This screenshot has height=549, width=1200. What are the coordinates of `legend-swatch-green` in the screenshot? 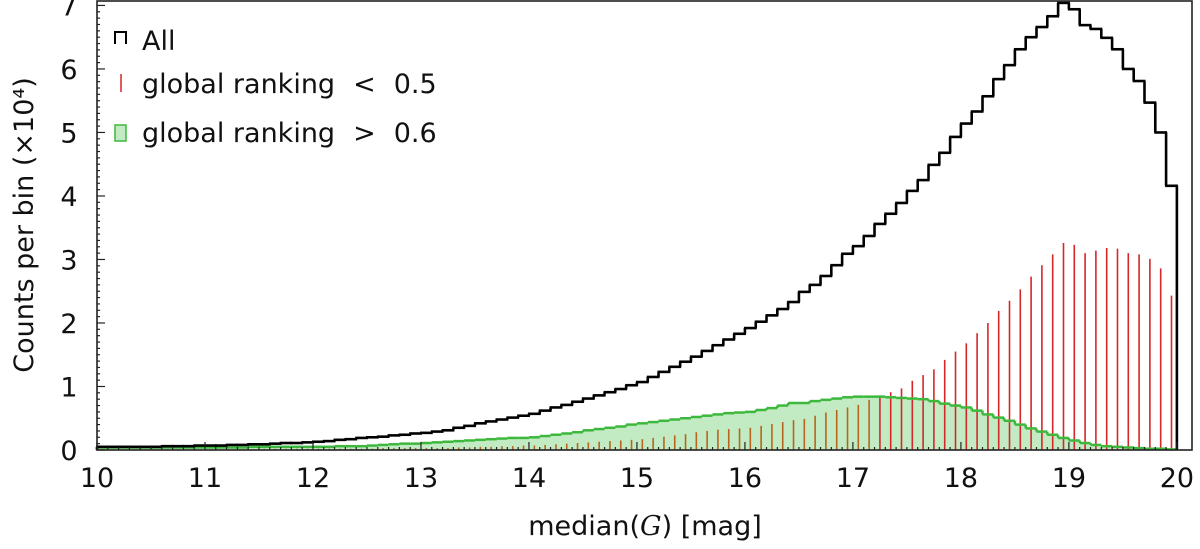 It's located at (120, 133).